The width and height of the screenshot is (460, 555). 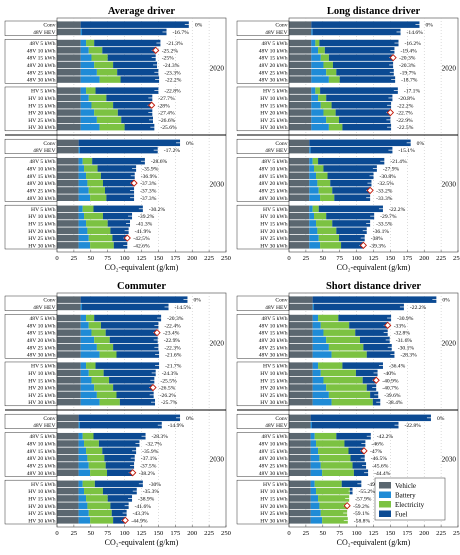 What do you see at coordinates (147, 474) in the screenshot?
I see `pct-label: -38.2%` at bounding box center [147, 474].